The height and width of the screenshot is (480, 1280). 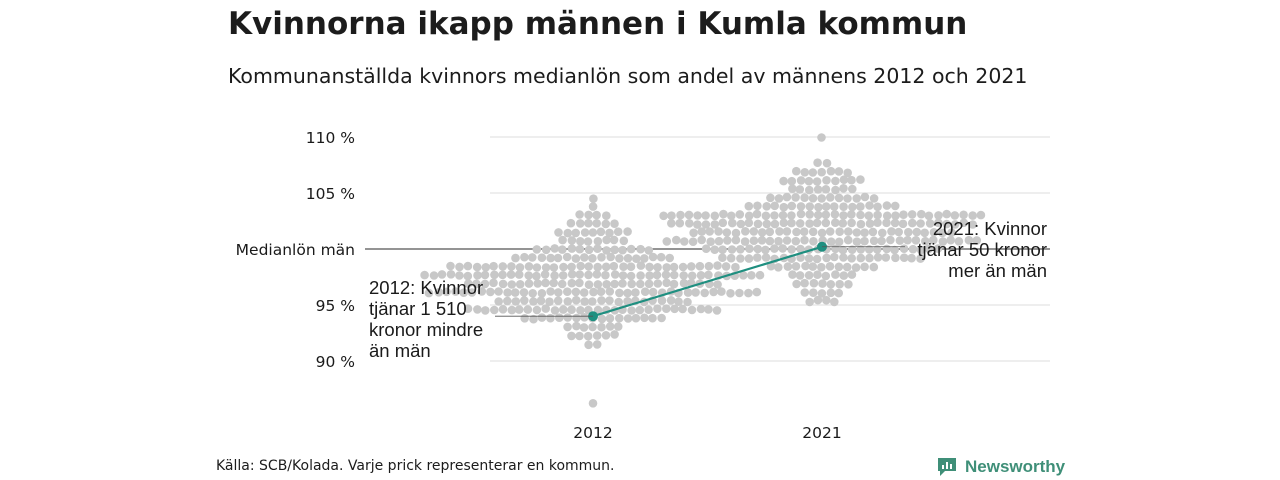 What do you see at coordinates (598, 24) in the screenshot?
I see `chart-title: Kvinnorna ikapp männen i Kumla kommun` at bounding box center [598, 24].